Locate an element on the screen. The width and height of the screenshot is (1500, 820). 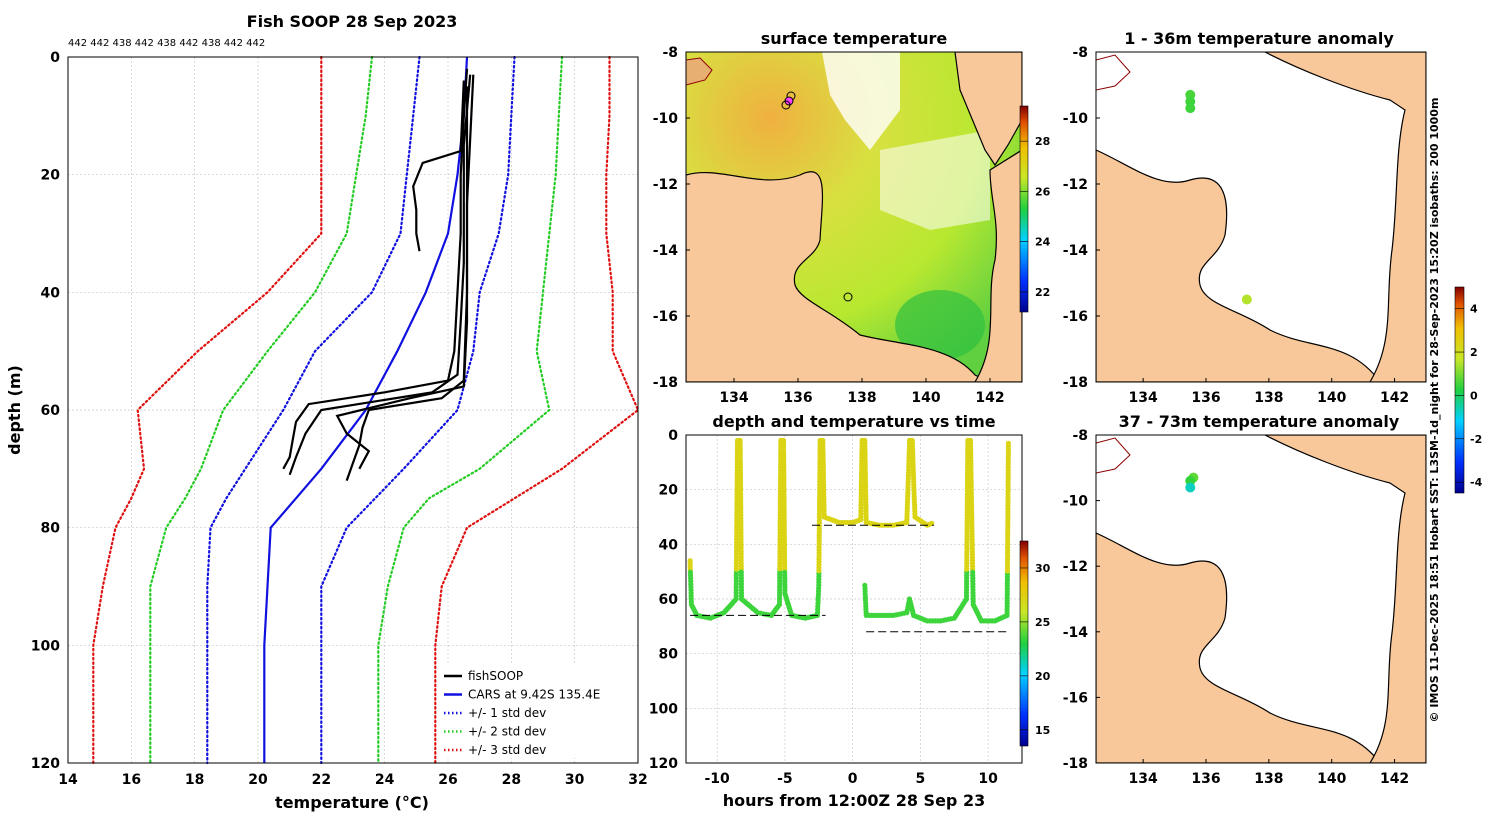
legend-label: CARS at 9.42S 135.4E is located at coordinates (534, 695).